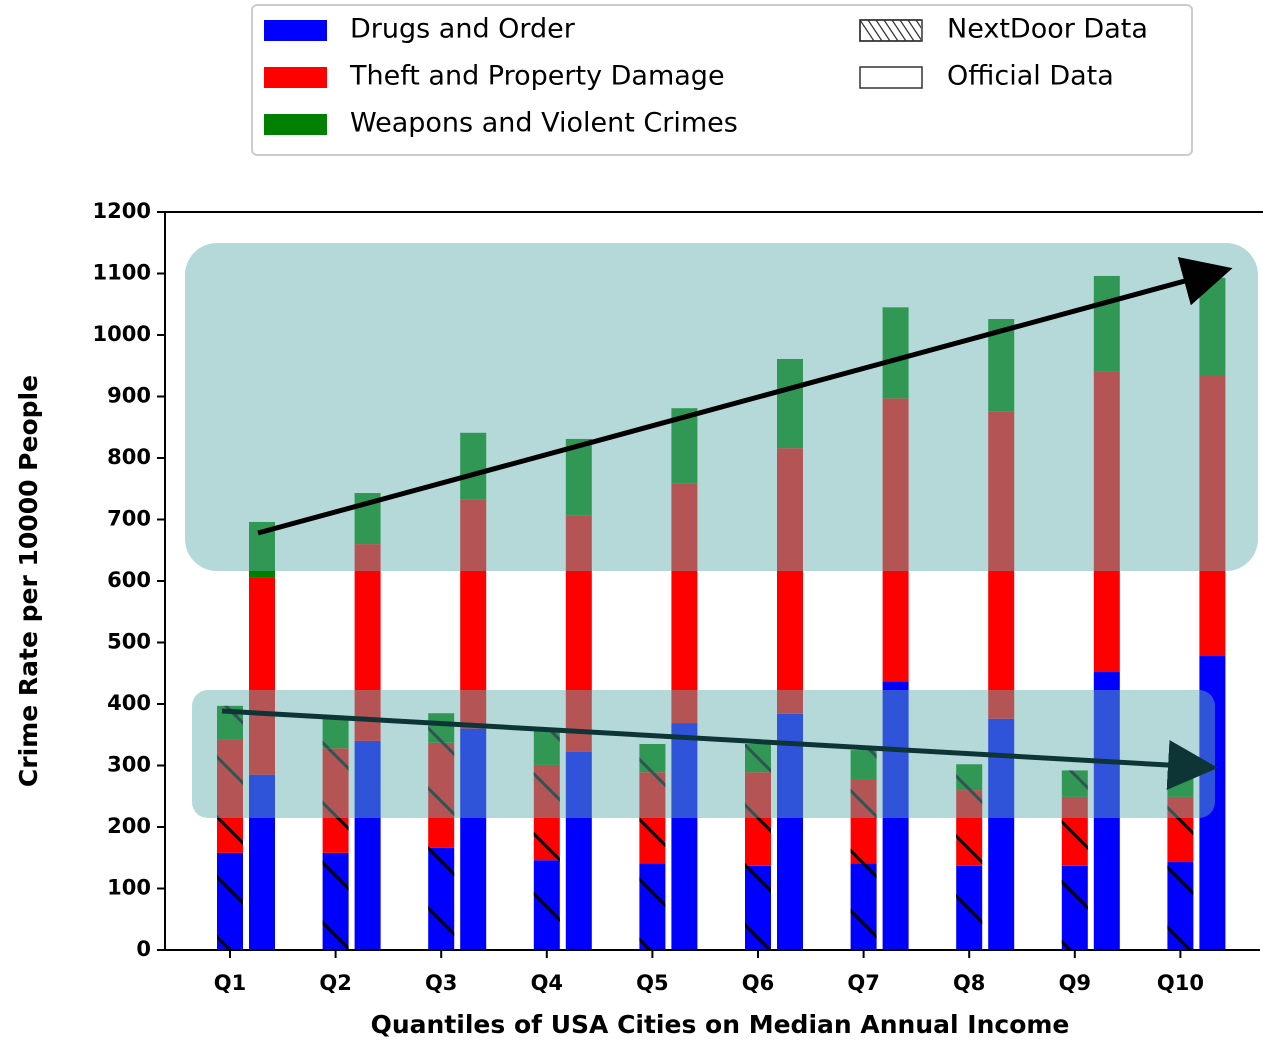 The width and height of the screenshot is (1263, 1042). I want to click on y-tick-label: 1200, so click(122, 211).